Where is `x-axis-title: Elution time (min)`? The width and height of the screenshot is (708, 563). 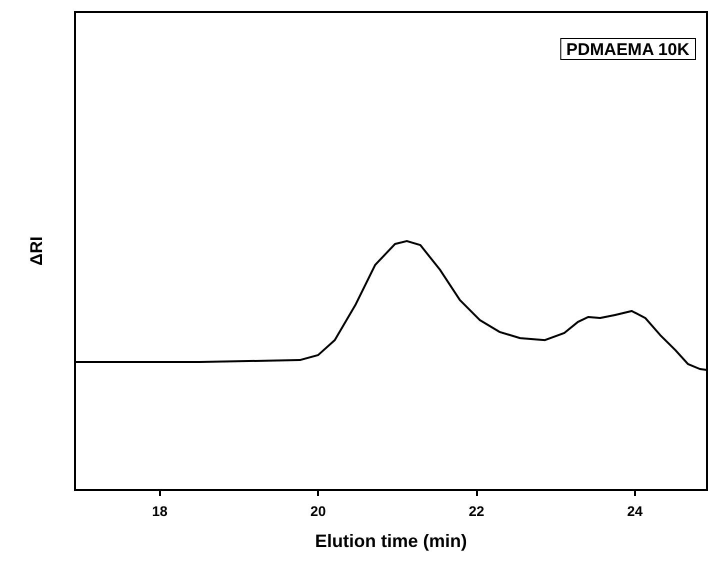 x-axis-title: Elution time (min) is located at coordinates (391, 541).